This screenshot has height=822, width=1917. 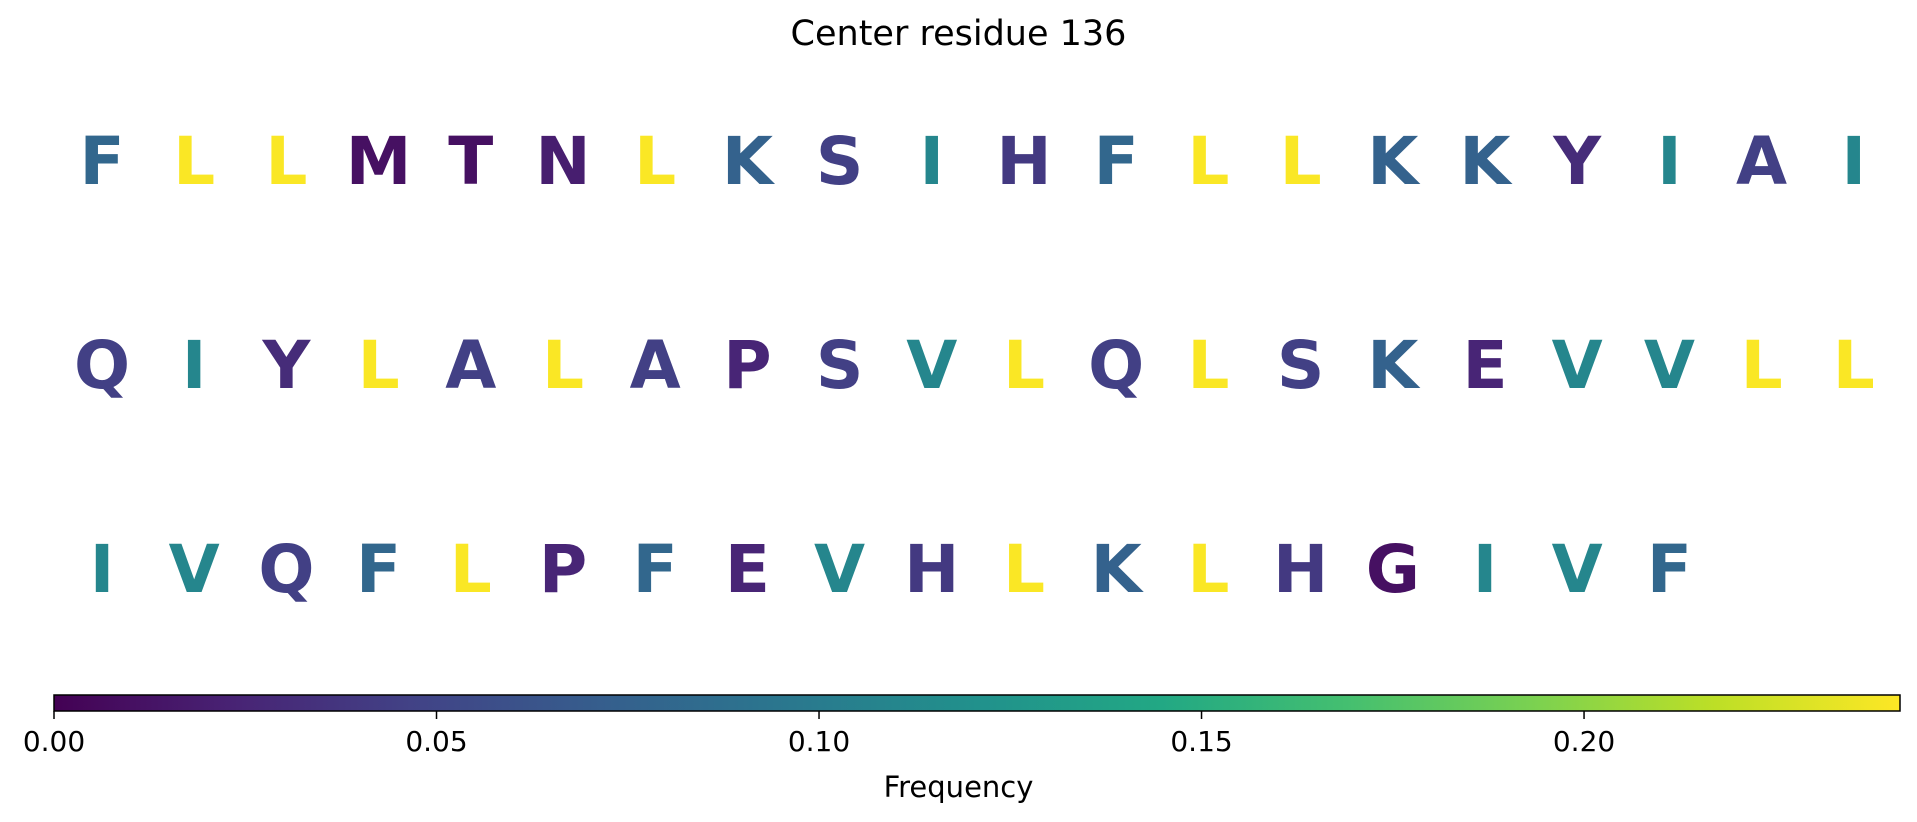 I want to click on colorbar-tick-label: 0.20, so click(x=1584, y=741).